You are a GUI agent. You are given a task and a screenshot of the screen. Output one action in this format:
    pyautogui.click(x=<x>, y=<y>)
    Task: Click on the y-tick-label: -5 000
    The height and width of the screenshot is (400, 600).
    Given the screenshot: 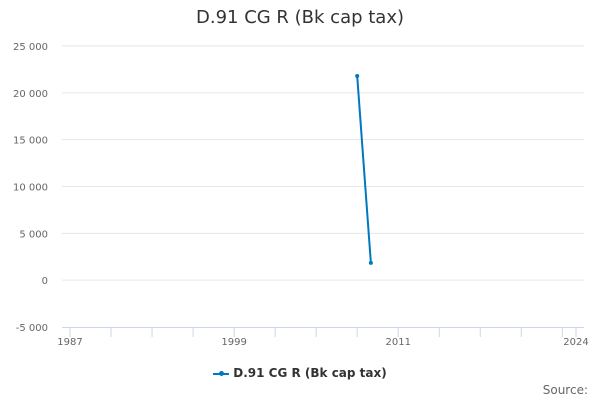 What is the action you would take?
    pyautogui.click(x=32, y=328)
    